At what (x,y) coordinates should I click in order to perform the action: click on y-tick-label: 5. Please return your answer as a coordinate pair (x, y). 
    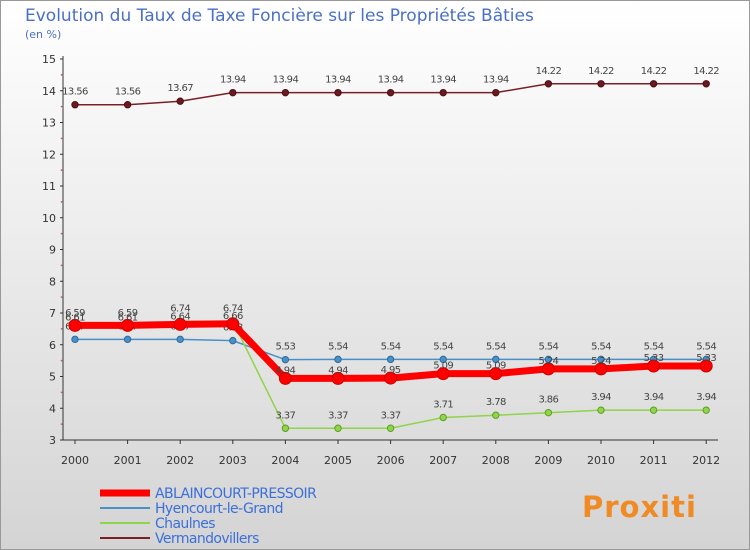
    Looking at the image, I should click on (52, 377).